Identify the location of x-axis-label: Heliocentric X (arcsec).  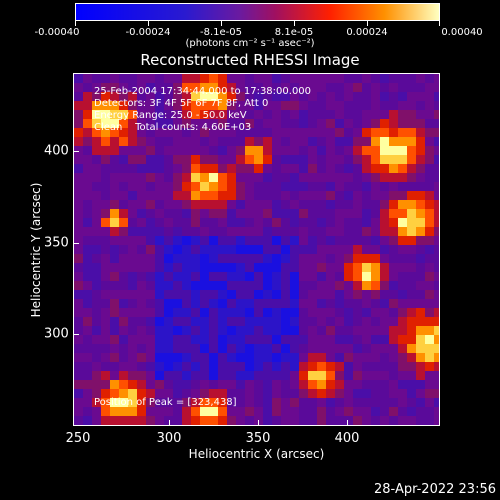
(256, 454).